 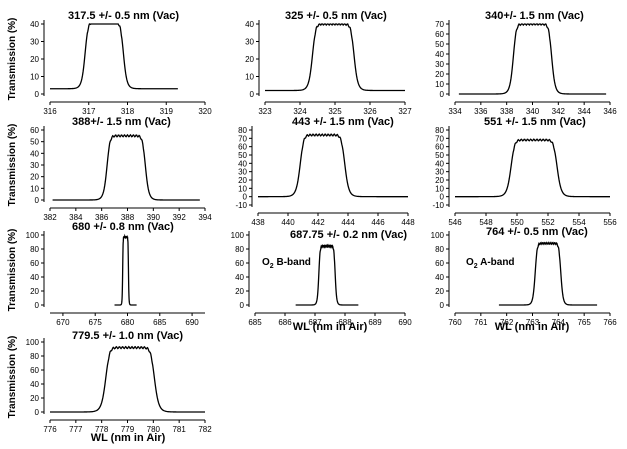 What do you see at coordinates (154, 217) in the screenshot?
I see `x-tick-label: 390` at bounding box center [154, 217].